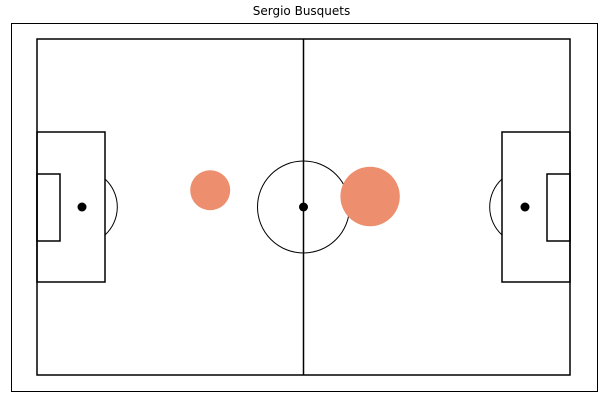  Describe the element at coordinates (301, 11) in the screenshot. I see `chart-title: Sergio Busquets` at that location.